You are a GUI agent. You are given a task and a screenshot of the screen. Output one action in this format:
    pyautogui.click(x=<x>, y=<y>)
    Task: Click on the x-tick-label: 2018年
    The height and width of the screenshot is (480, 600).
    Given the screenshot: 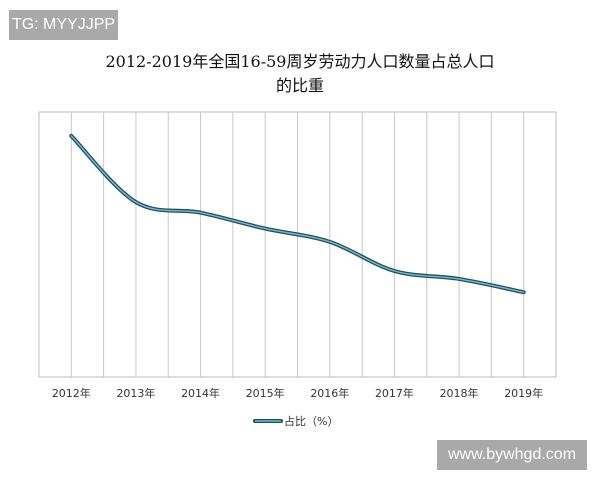 What is the action you would take?
    pyautogui.click(x=459, y=393)
    